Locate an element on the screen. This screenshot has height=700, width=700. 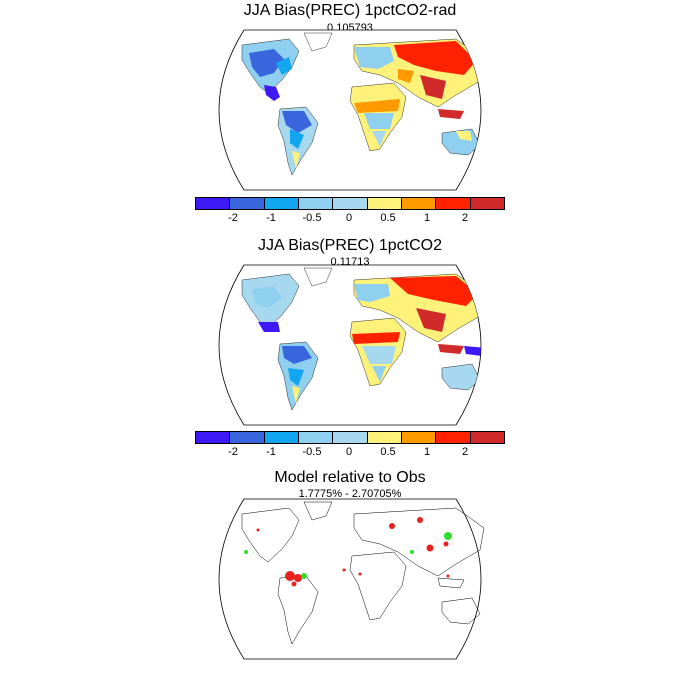
panel3-subtitle: 1.7775% - 2.70705% is located at coordinates (350, 494).